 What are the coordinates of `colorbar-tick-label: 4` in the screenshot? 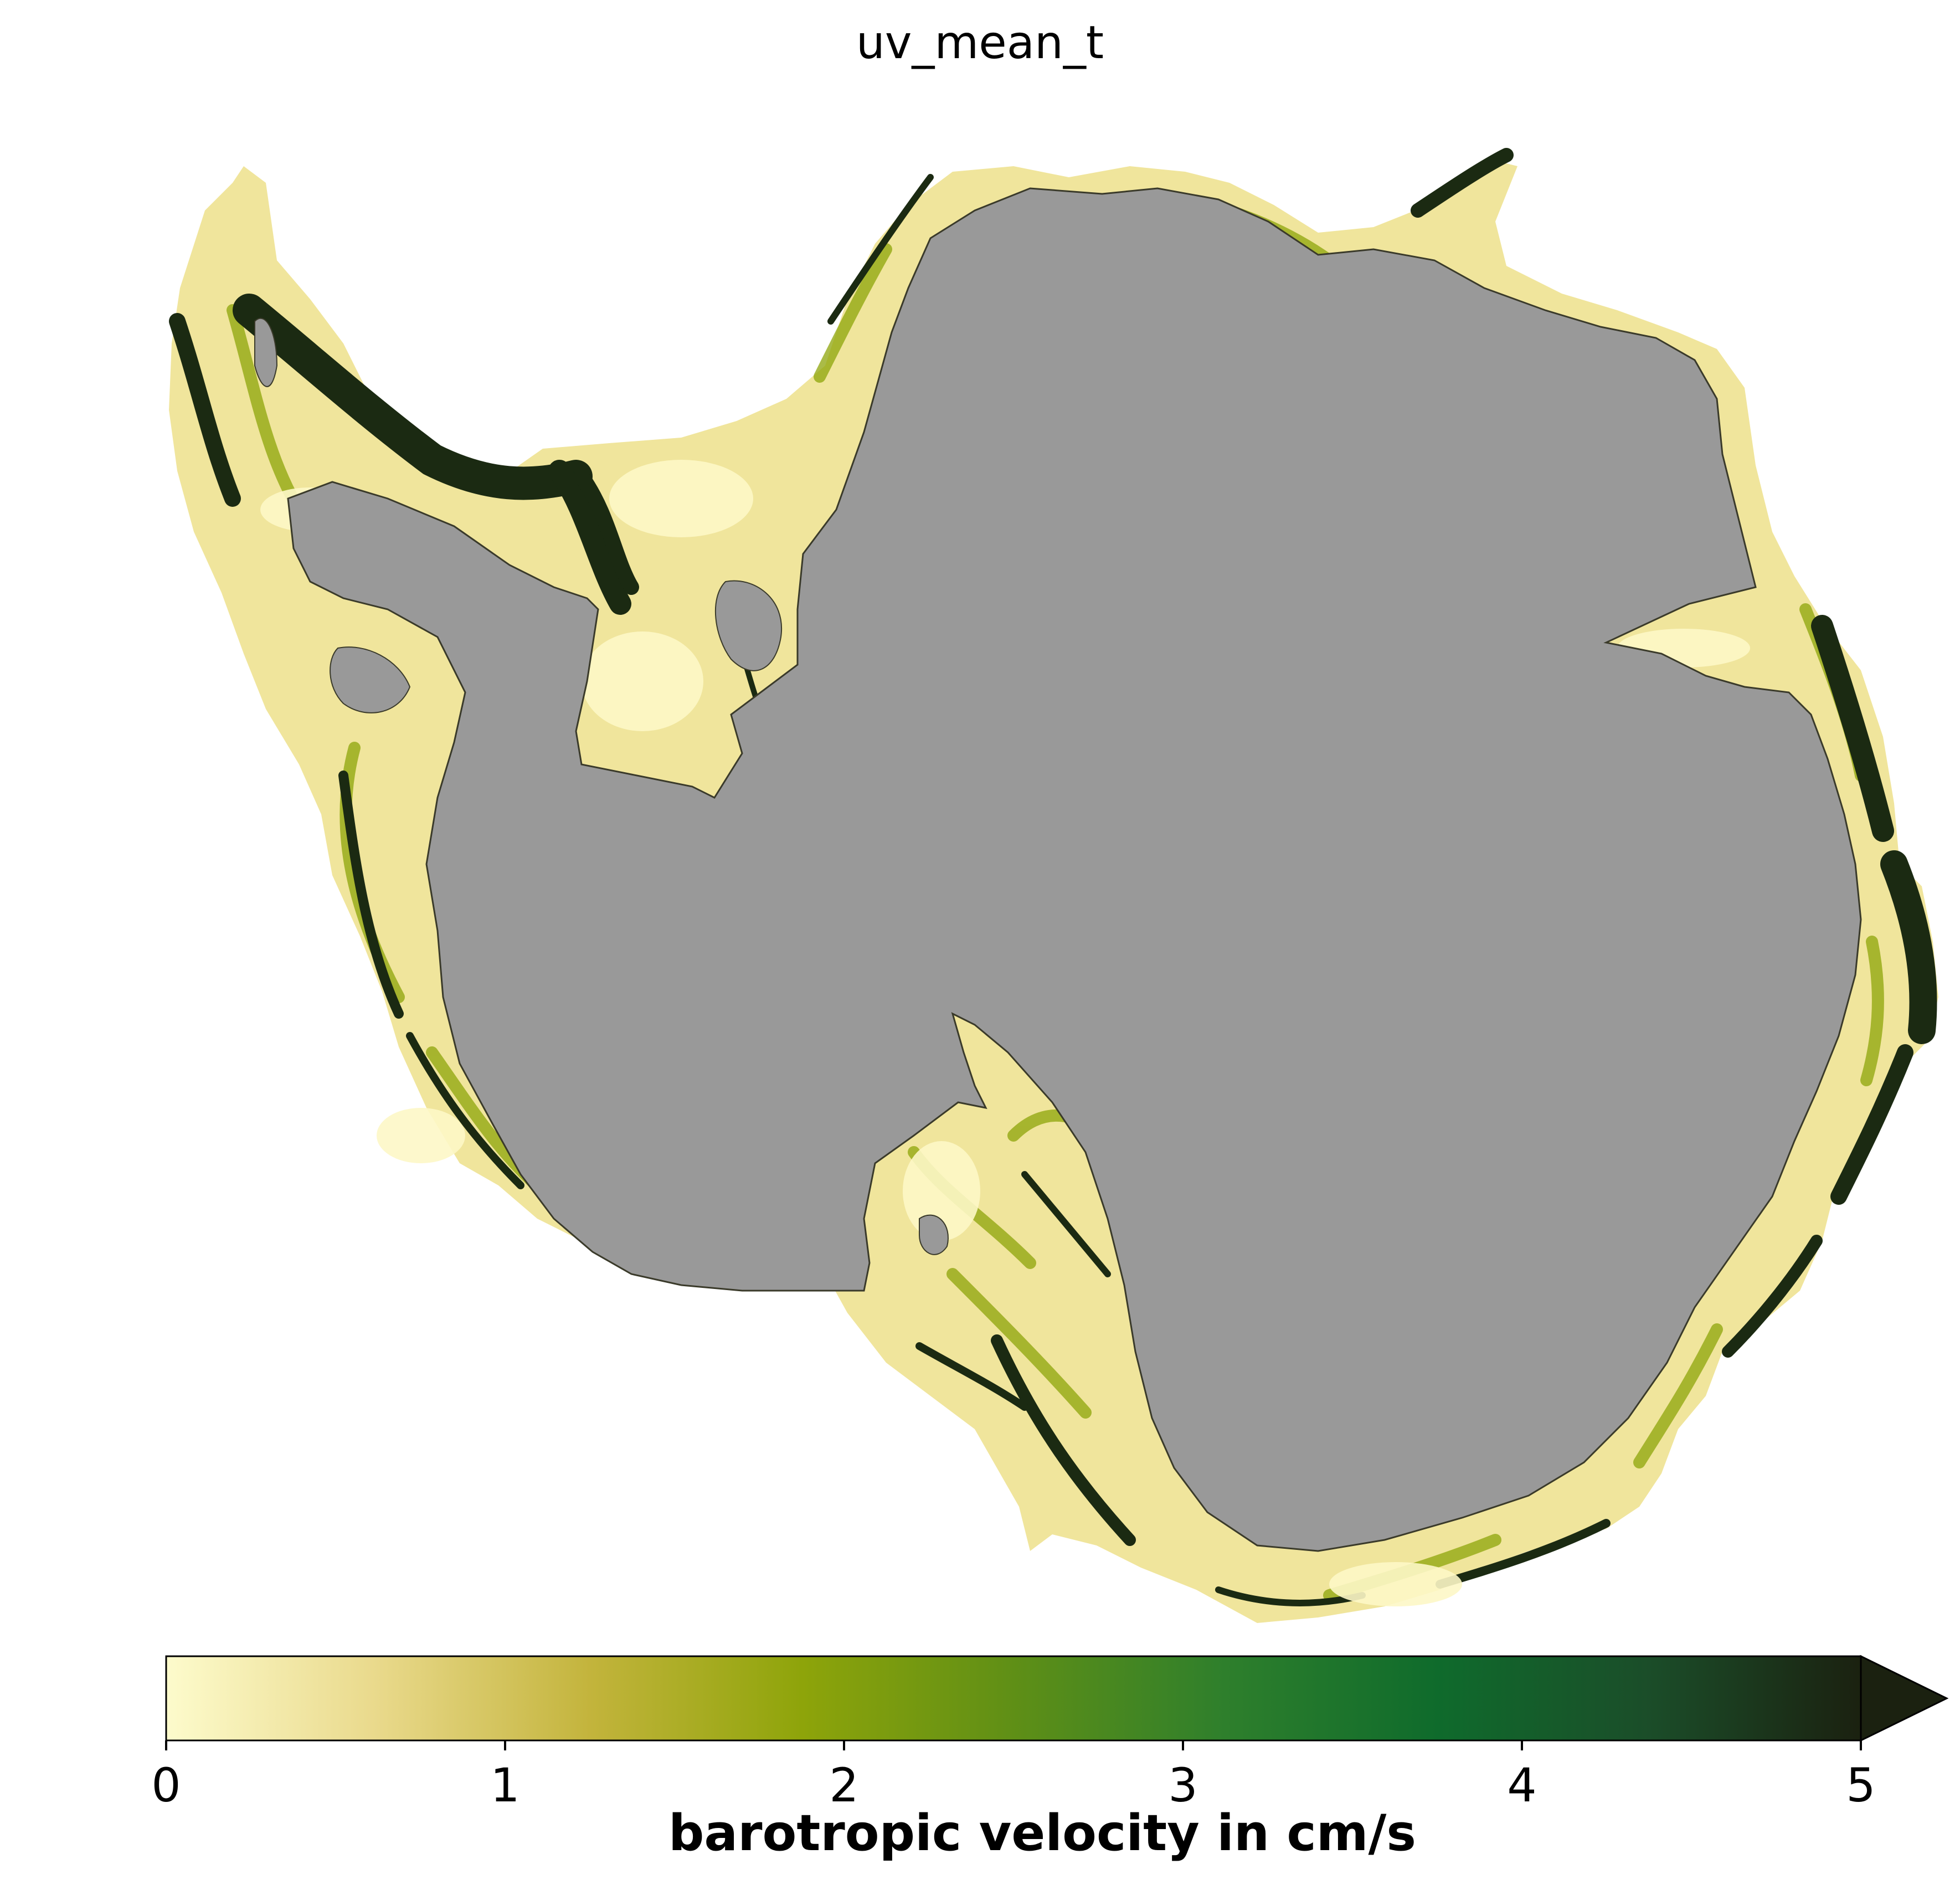 It's located at (1521, 1785).